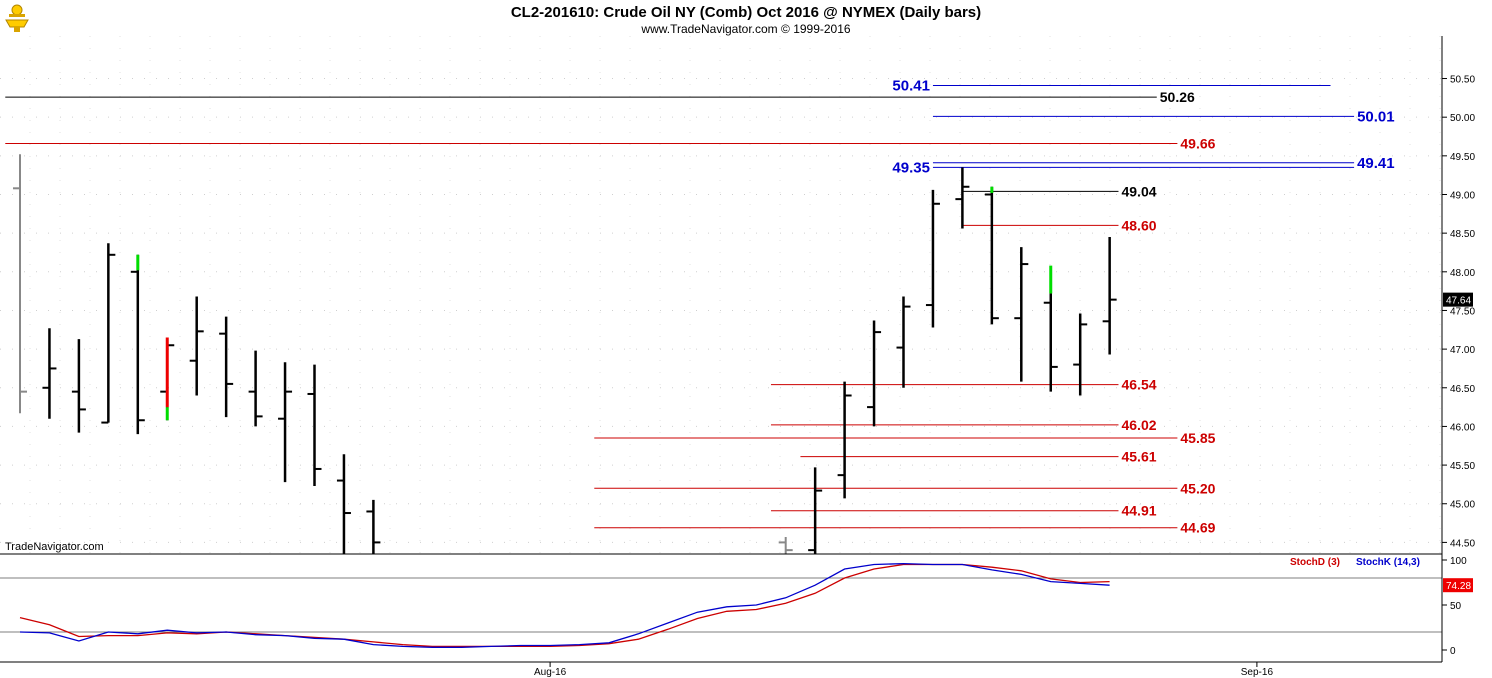 The height and width of the screenshot is (678, 1492). What do you see at coordinates (1376, 116) in the screenshot?
I see `level-label: 50.01` at bounding box center [1376, 116].